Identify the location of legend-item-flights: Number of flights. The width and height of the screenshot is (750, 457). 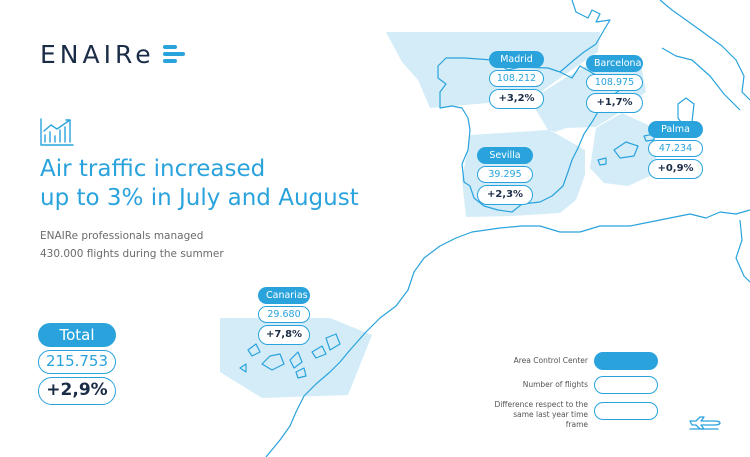
(565, 387).